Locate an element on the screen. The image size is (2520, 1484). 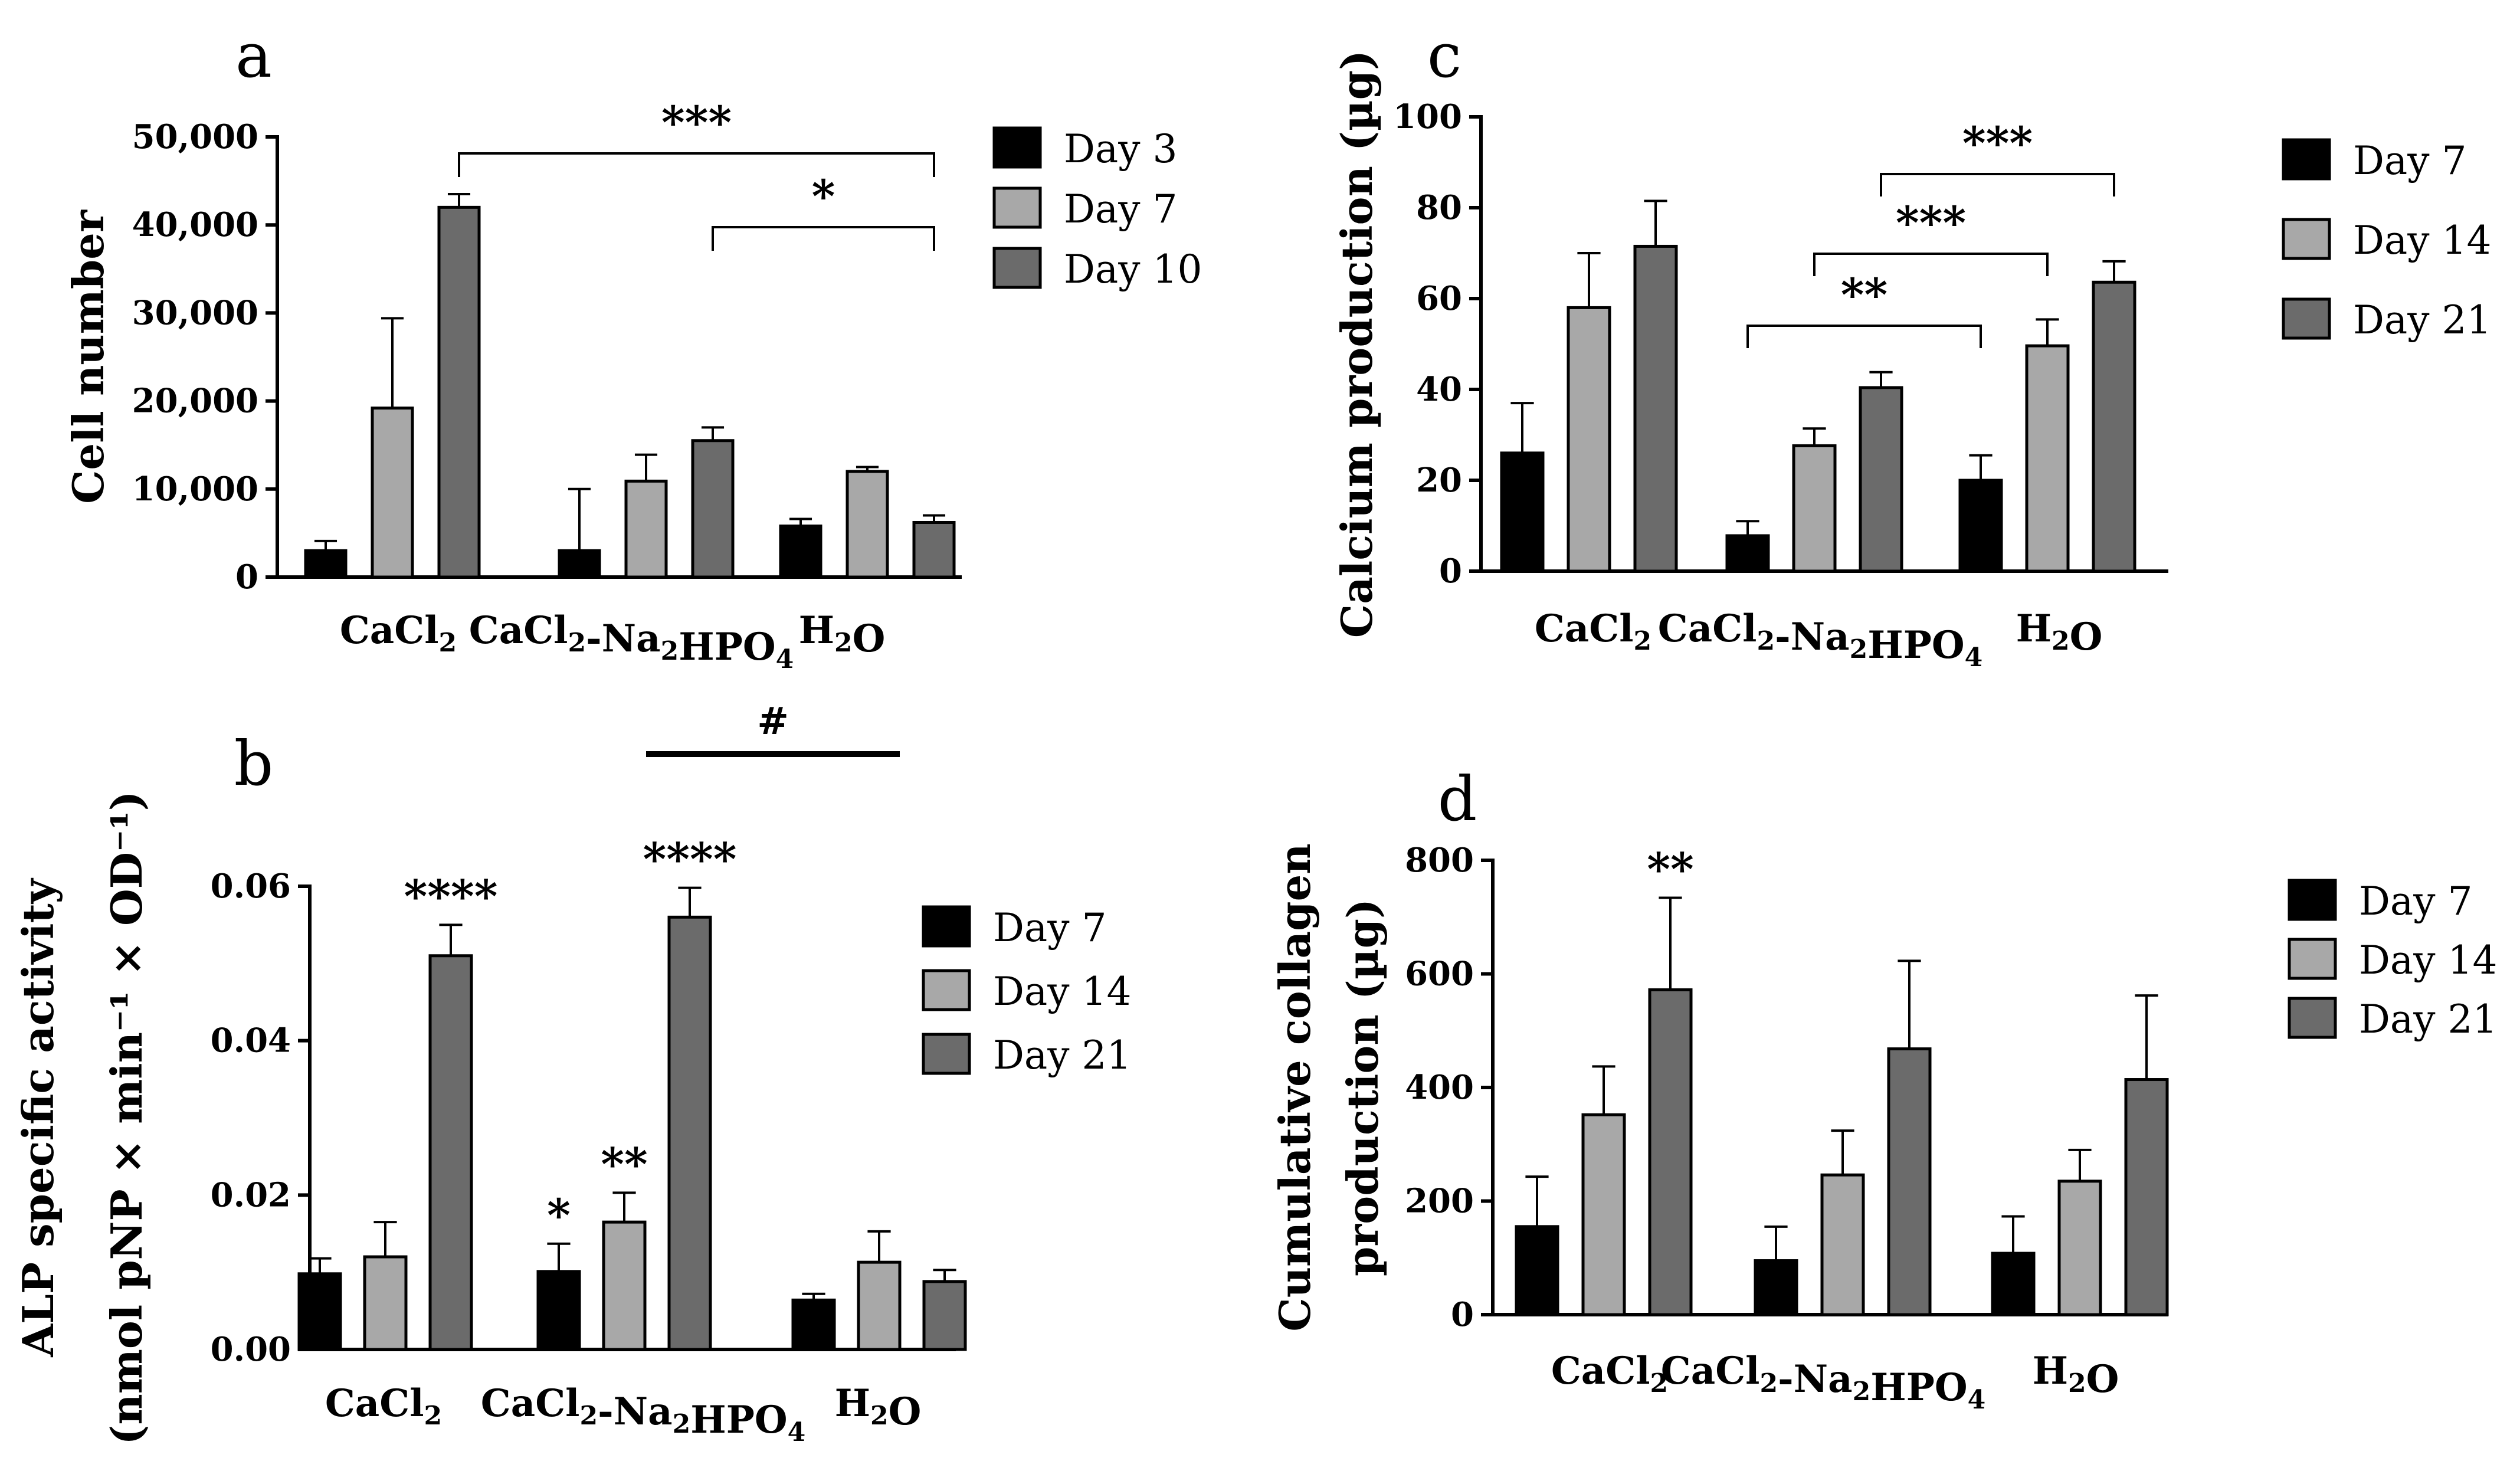
bar-significance-label: ** is located at coordinates (624, 1164).